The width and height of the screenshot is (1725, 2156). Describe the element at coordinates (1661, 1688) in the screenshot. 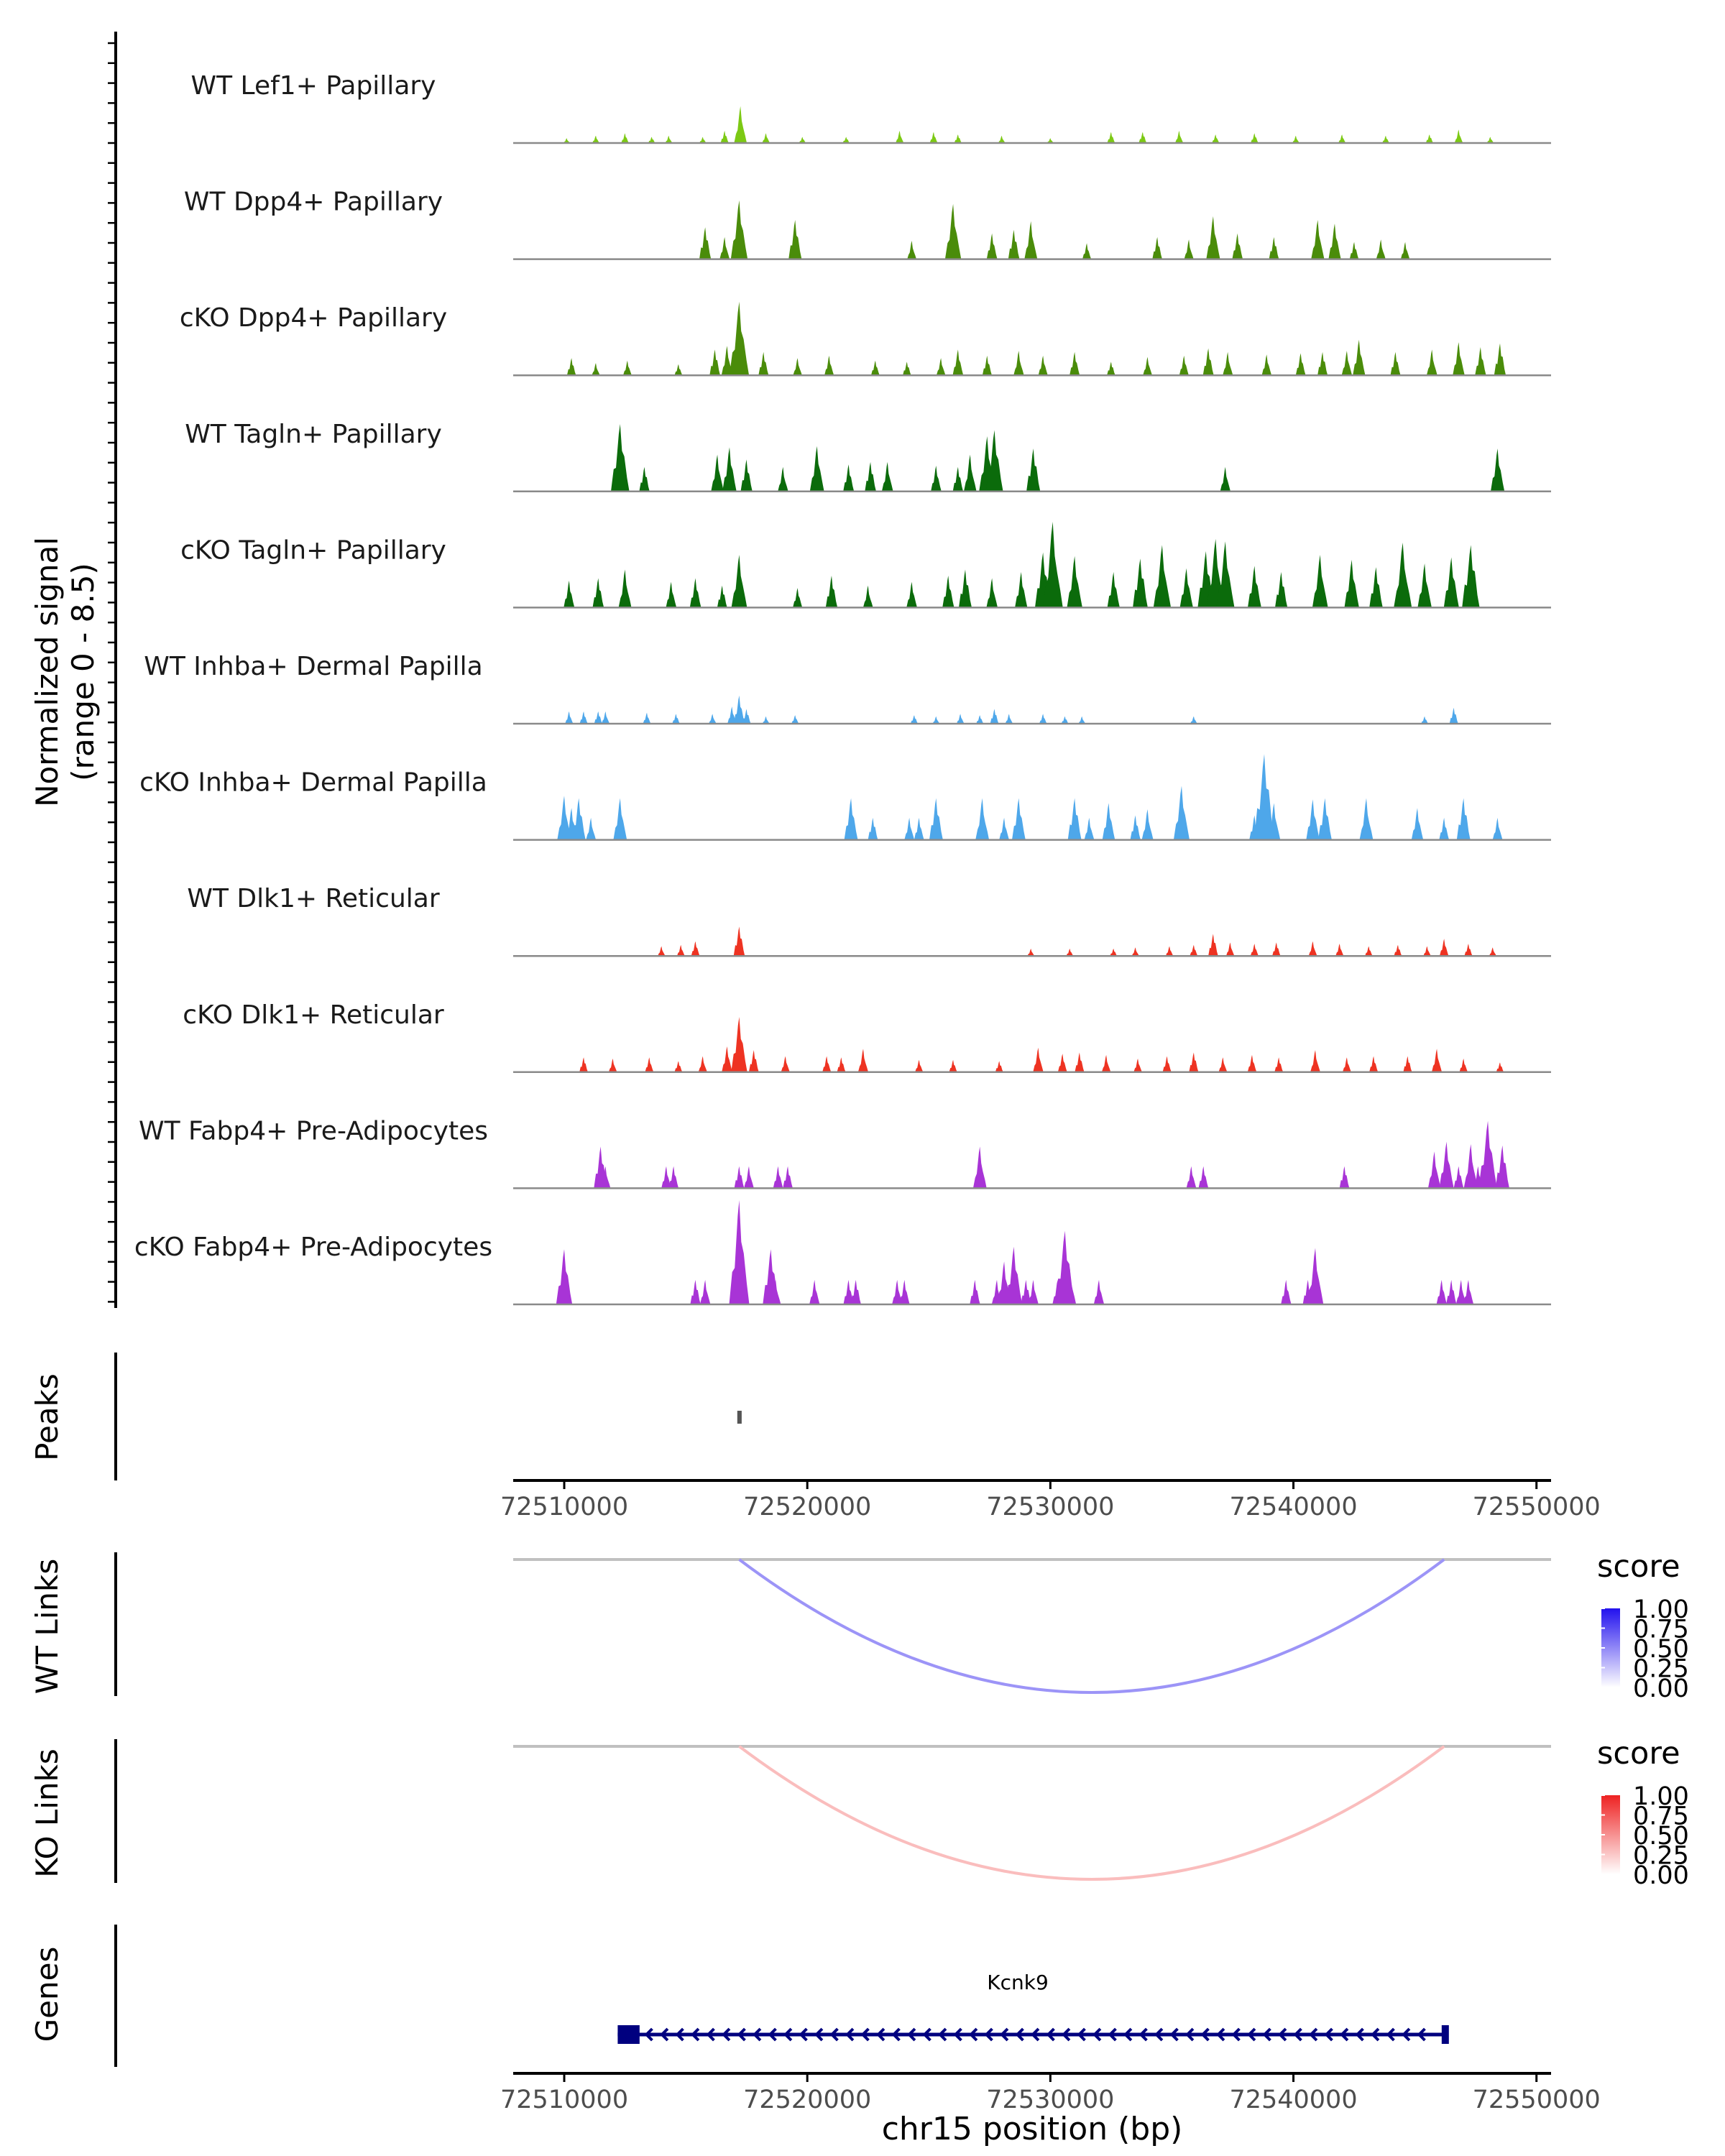

I see `legend-tick-label: 0.00` at that location.